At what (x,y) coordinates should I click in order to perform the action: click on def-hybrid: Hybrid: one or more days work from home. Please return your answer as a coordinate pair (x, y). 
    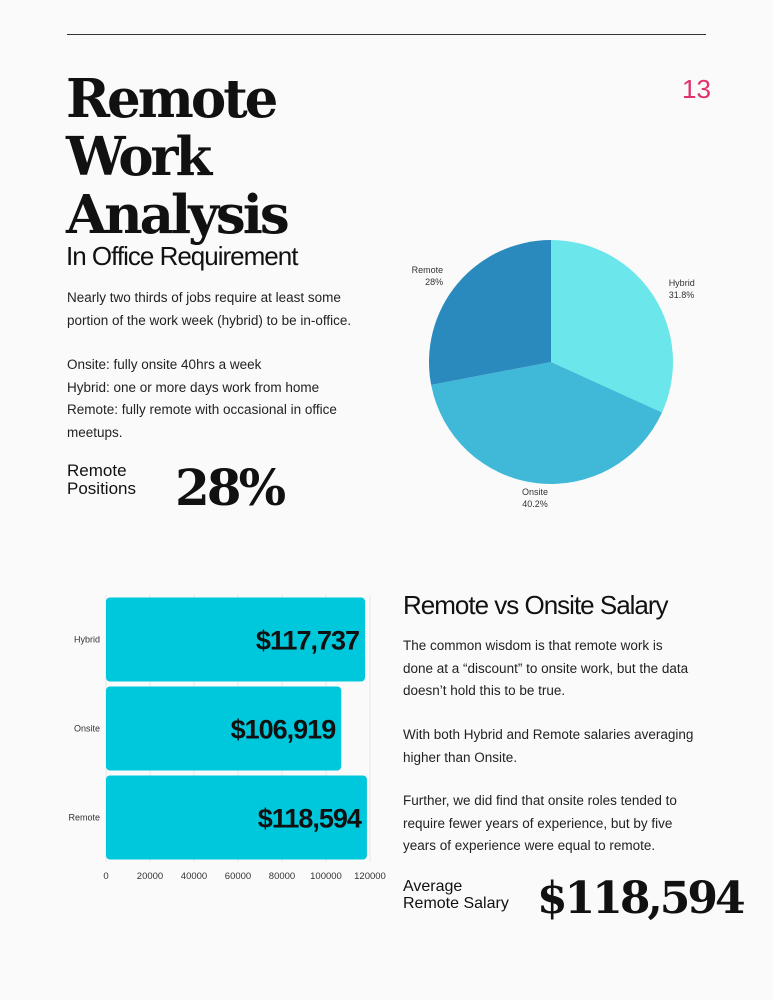
    Looking at the image, I should click on (193, 387).